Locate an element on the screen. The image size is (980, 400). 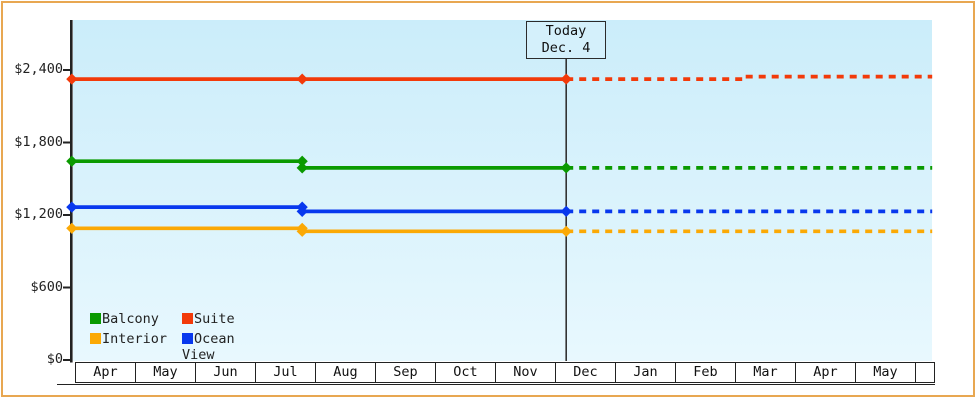
legend-label-ocean-view: Ocean View is located at coordinates (208, 347).